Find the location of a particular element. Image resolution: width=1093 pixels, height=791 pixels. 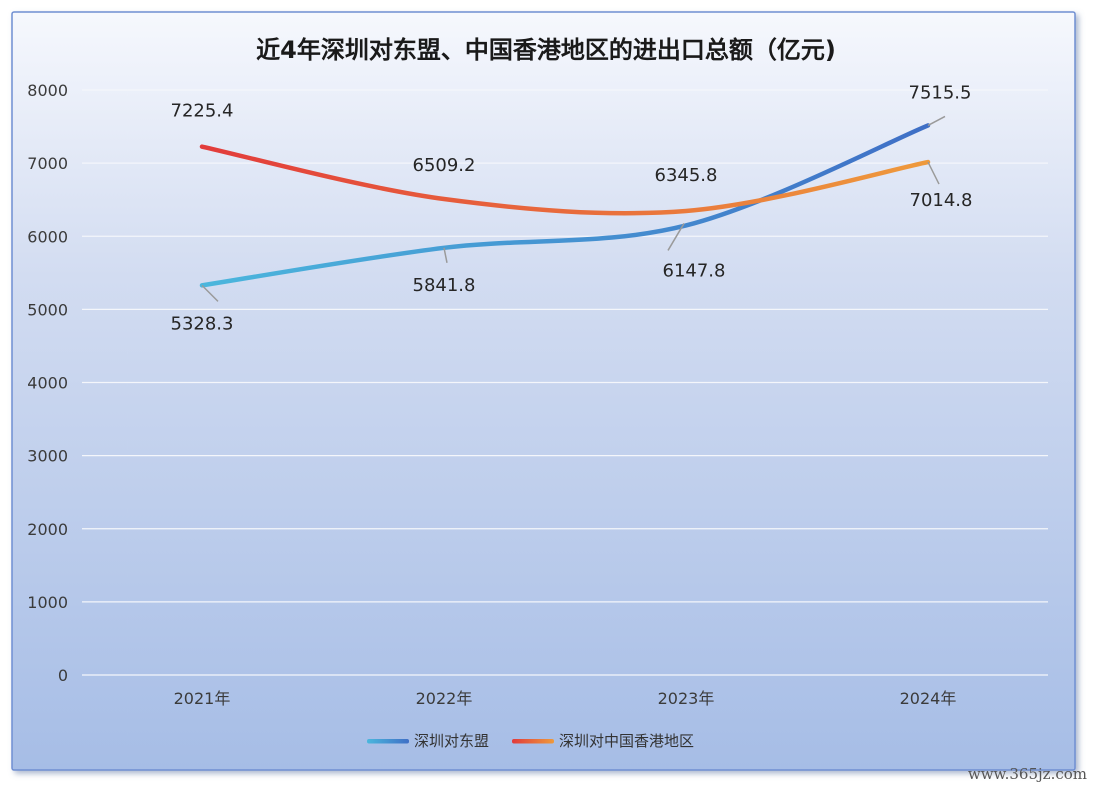

y-tick-label: 1000 is located at coordinates (47, 602).